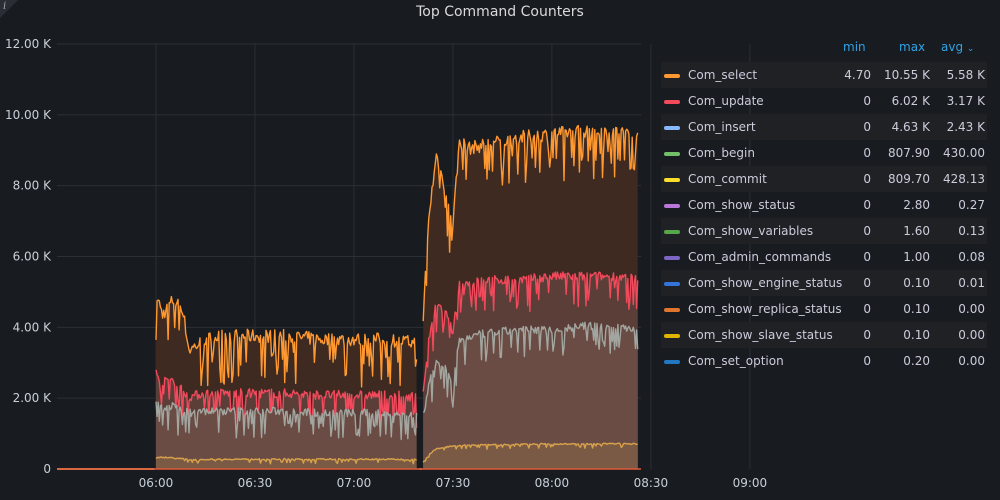  What do you see at coordinates (964, 153) in the screenshot?
I see `legend-avg-value: 430.00` at bounding box center [964, 153].